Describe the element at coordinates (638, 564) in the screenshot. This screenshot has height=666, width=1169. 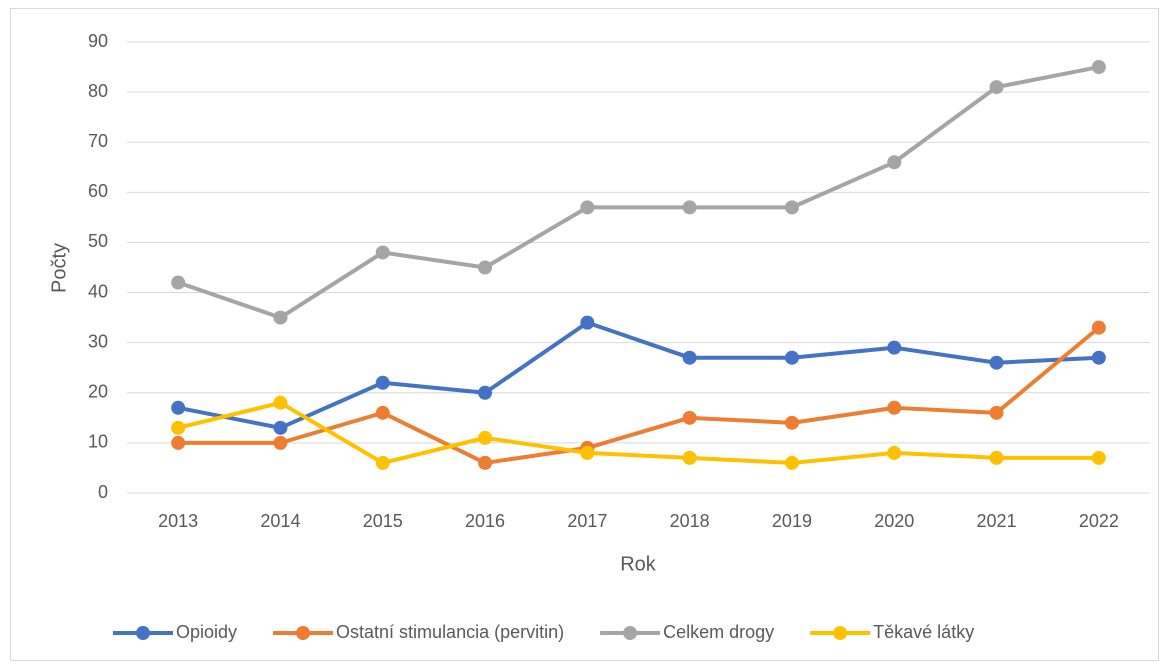
I see `x-axis-label: Rok` at that location.